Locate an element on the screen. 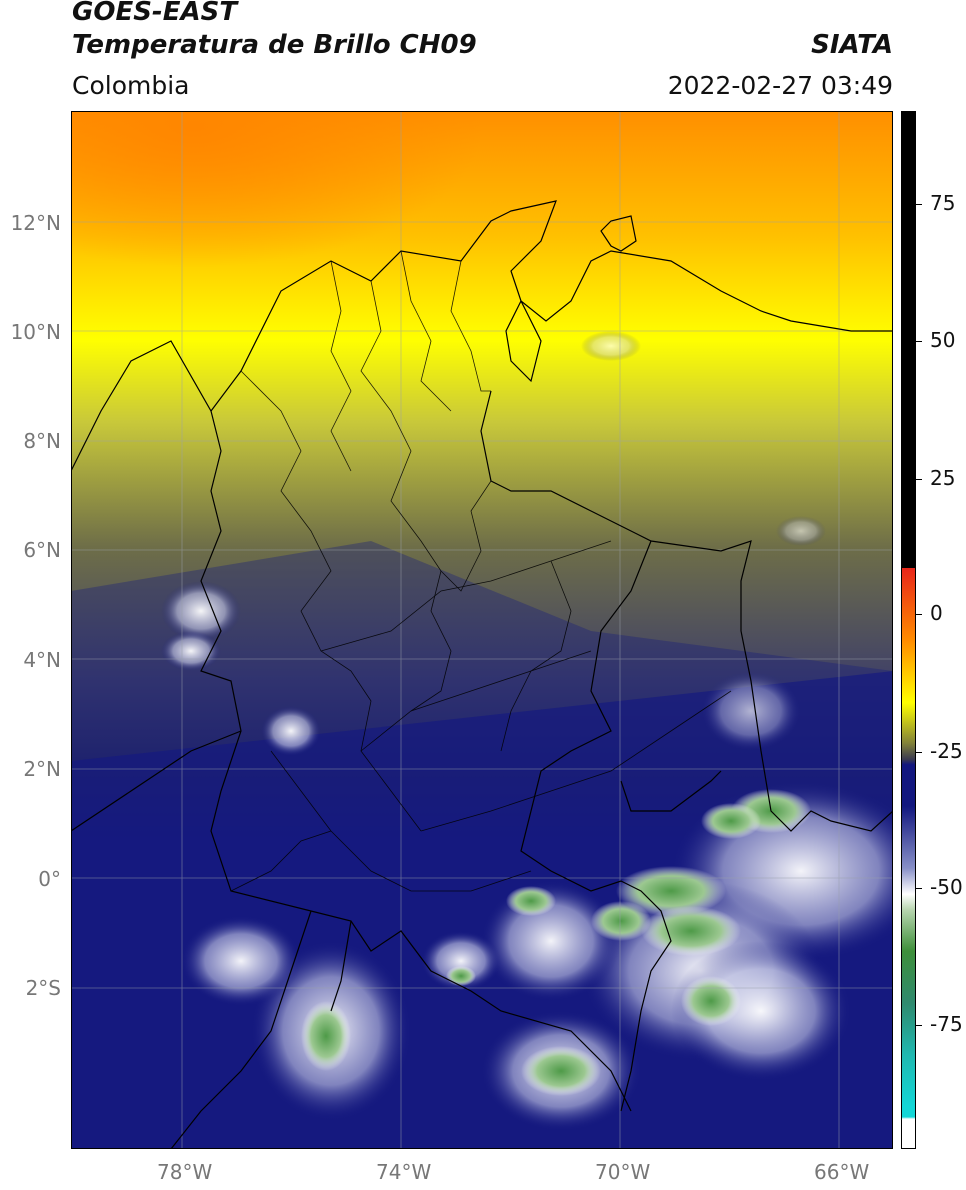 Image resolution: width=966 pixels, height=1190 pixels. cold-cloud-tops is located at coordinates (556, 942).